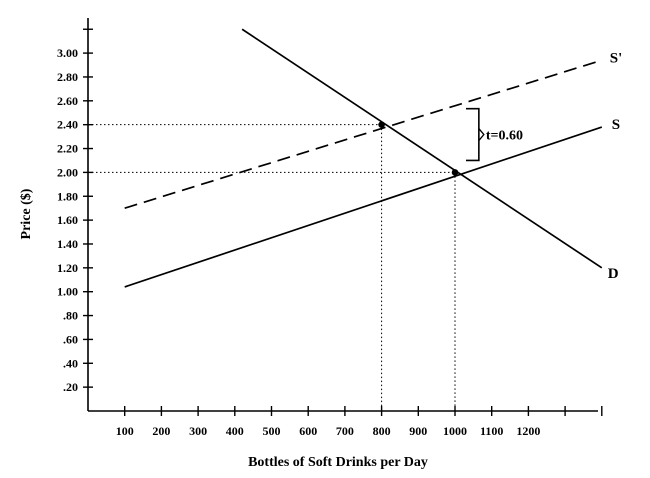 The height and width of the screenshot is (478, 650). Describe the element at coordinates (67, 53) in the screenshot. I see `y-tick-label: 3.00` at that location.